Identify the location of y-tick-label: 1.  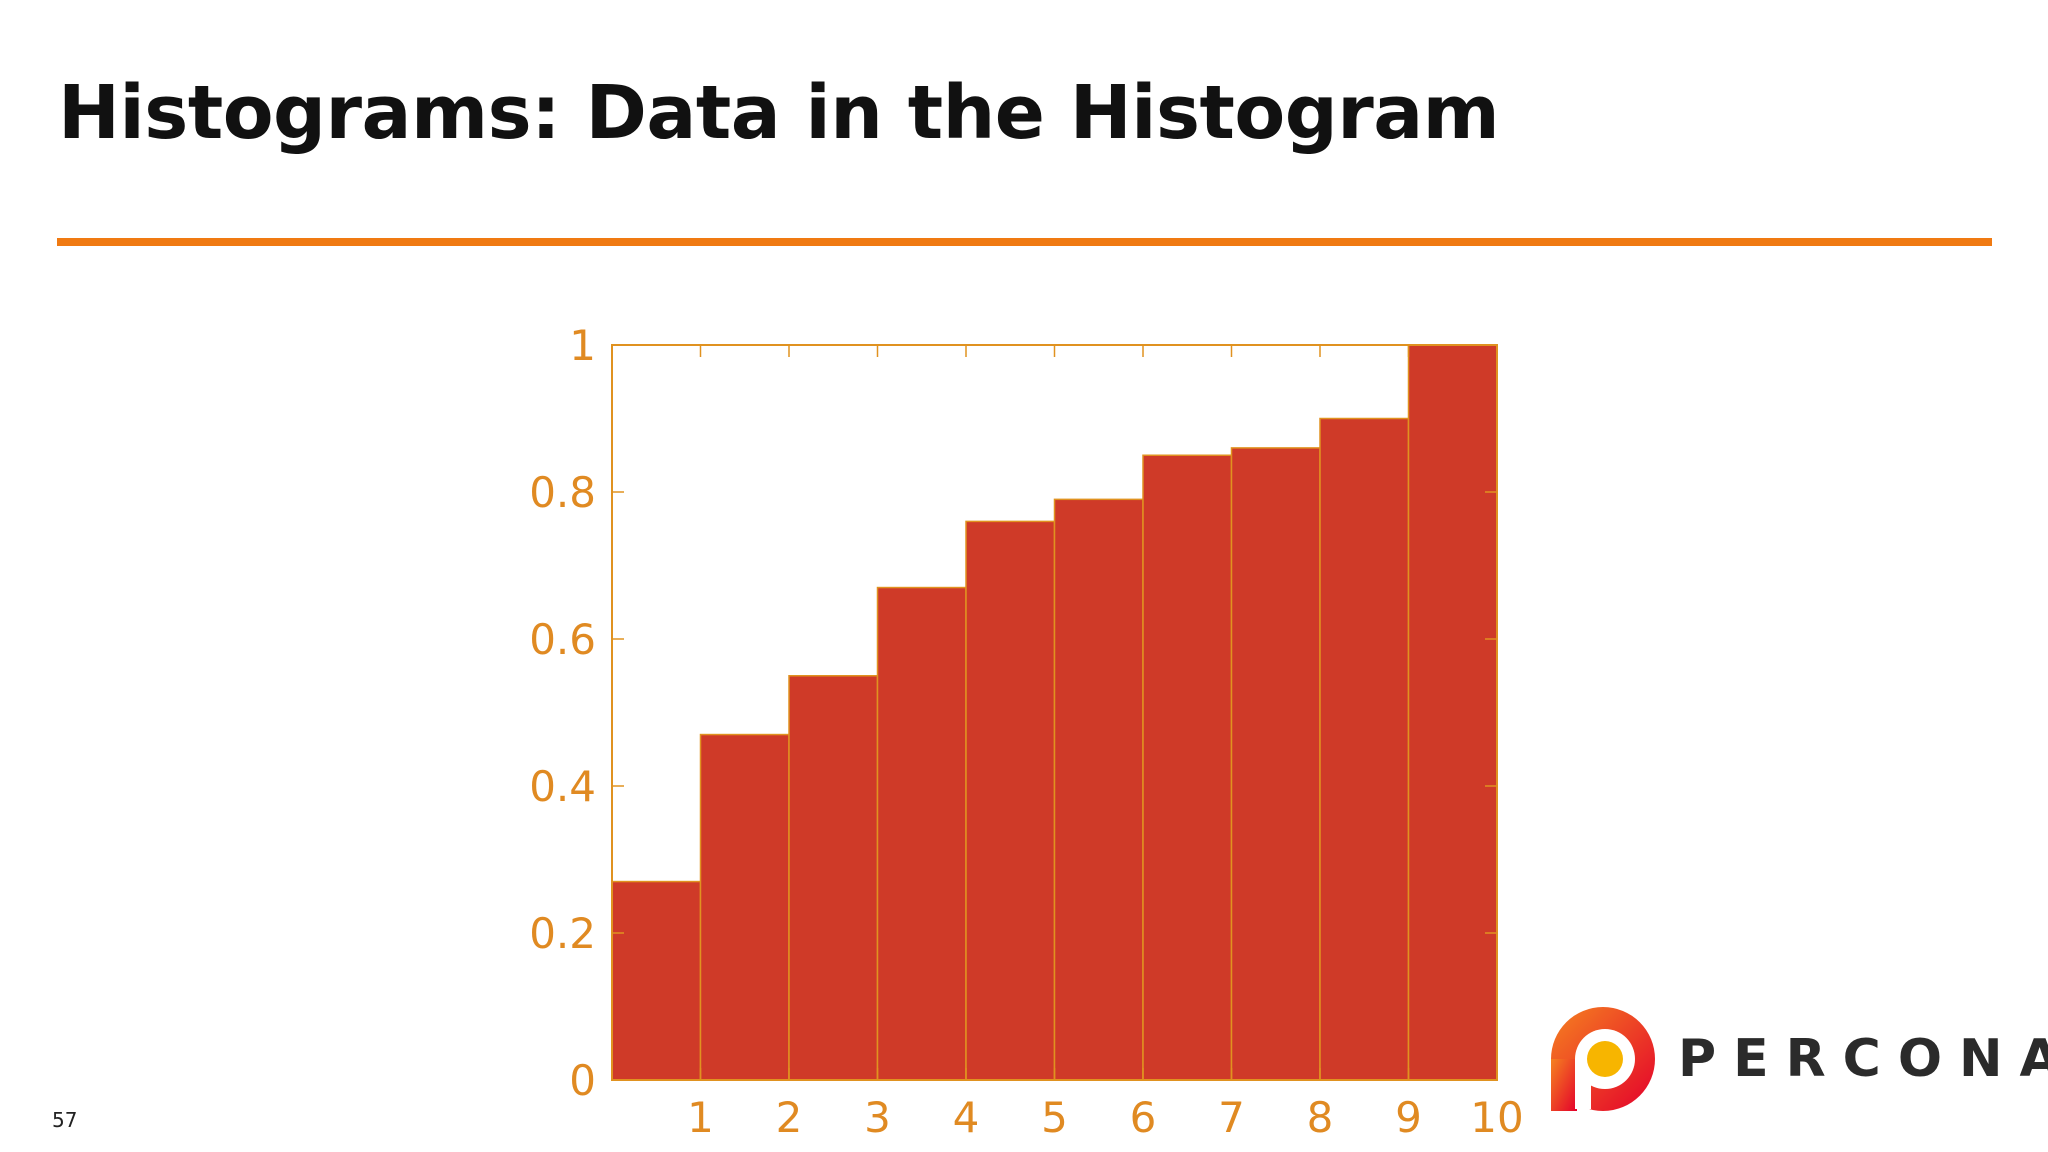
(582, 345).